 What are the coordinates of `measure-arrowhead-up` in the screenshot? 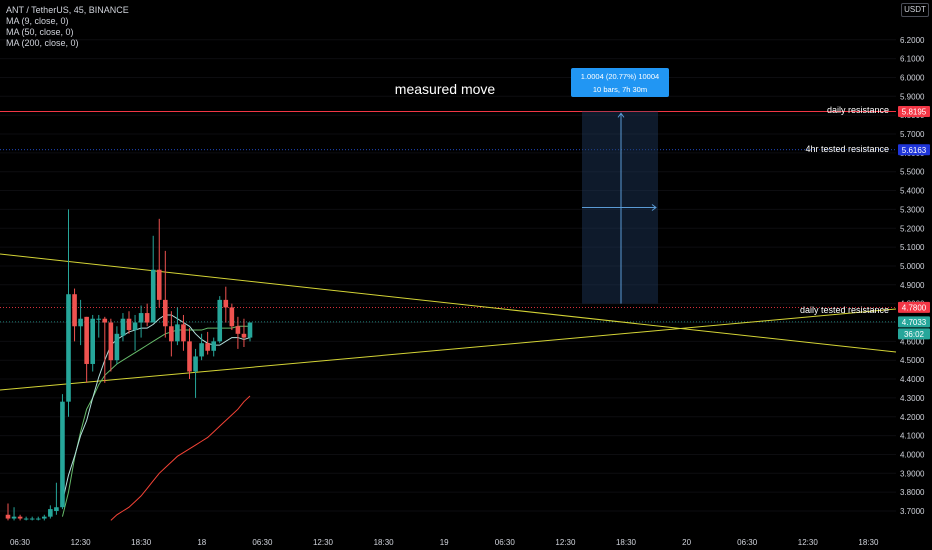 It's located at (621, 115).